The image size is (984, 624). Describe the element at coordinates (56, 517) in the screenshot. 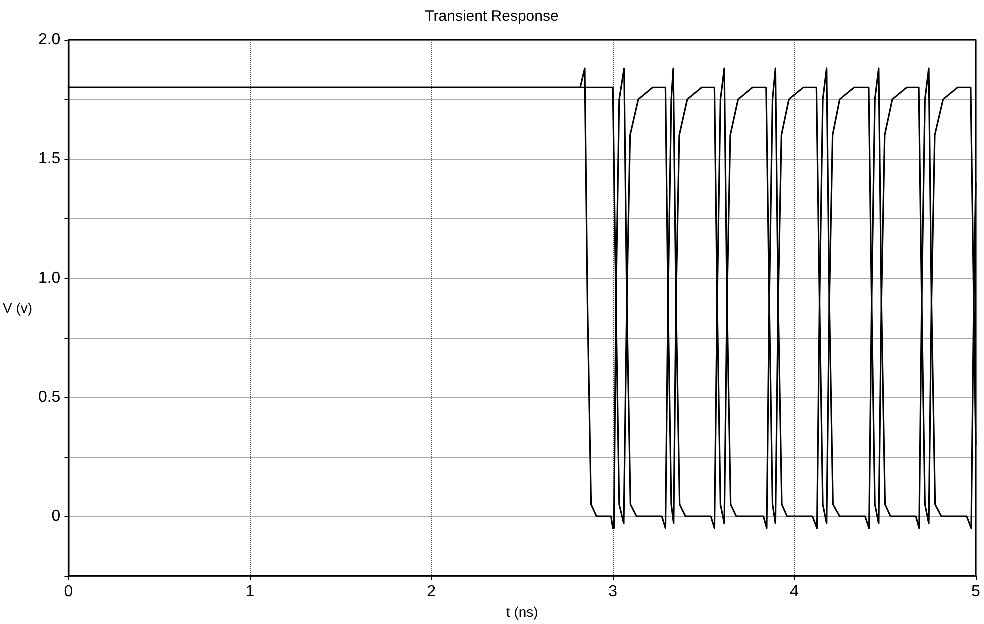

I see `y-tick-label: 0` at that location.